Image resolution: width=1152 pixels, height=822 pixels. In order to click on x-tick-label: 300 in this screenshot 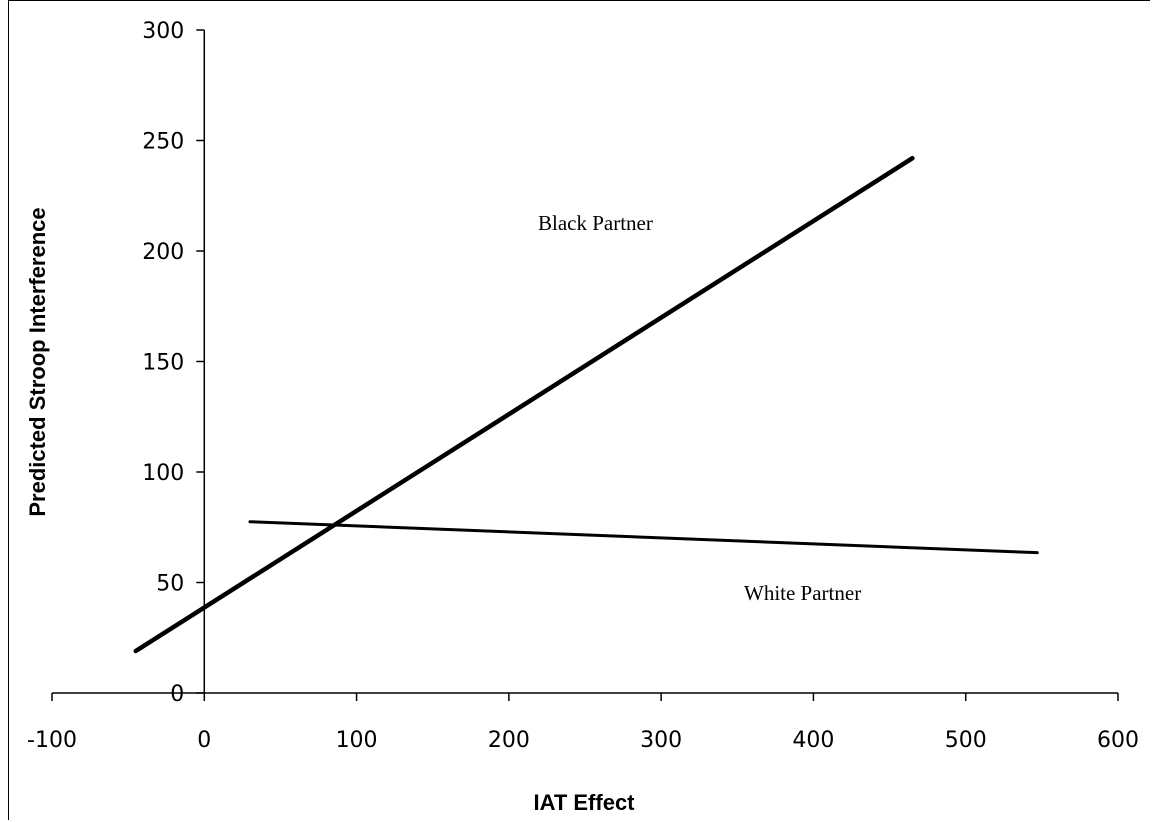, I will do `click(661, 740)`.